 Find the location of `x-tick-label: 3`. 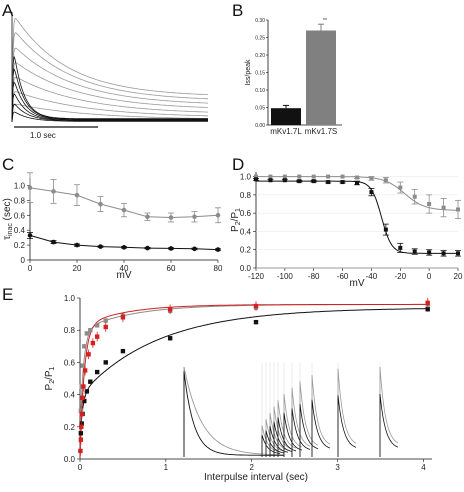

x-tick-label: 3 is located at coordinates (337, 467).